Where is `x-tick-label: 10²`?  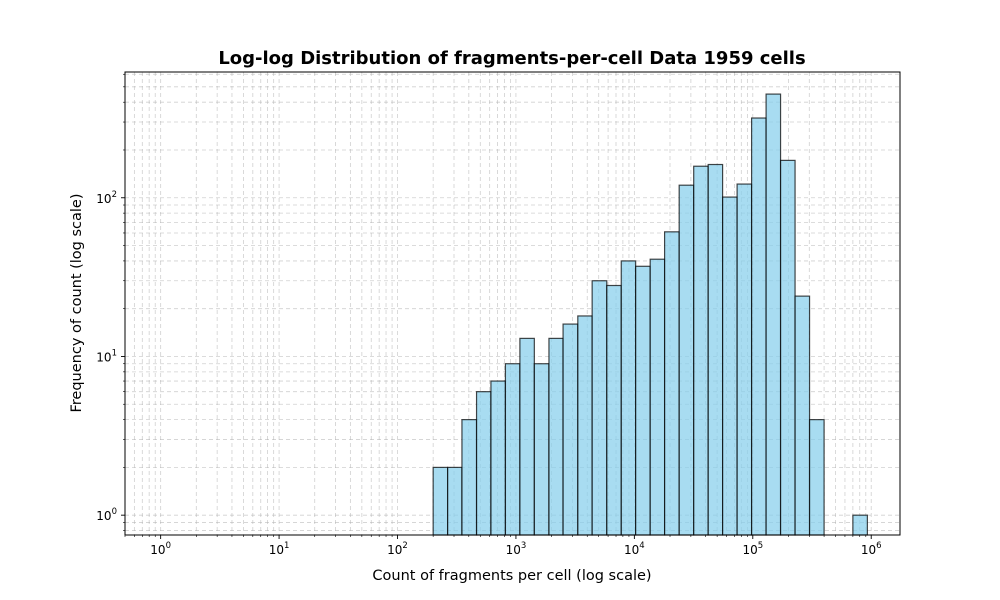
x-tick-label: 10² is located at coordinates (397, 549).